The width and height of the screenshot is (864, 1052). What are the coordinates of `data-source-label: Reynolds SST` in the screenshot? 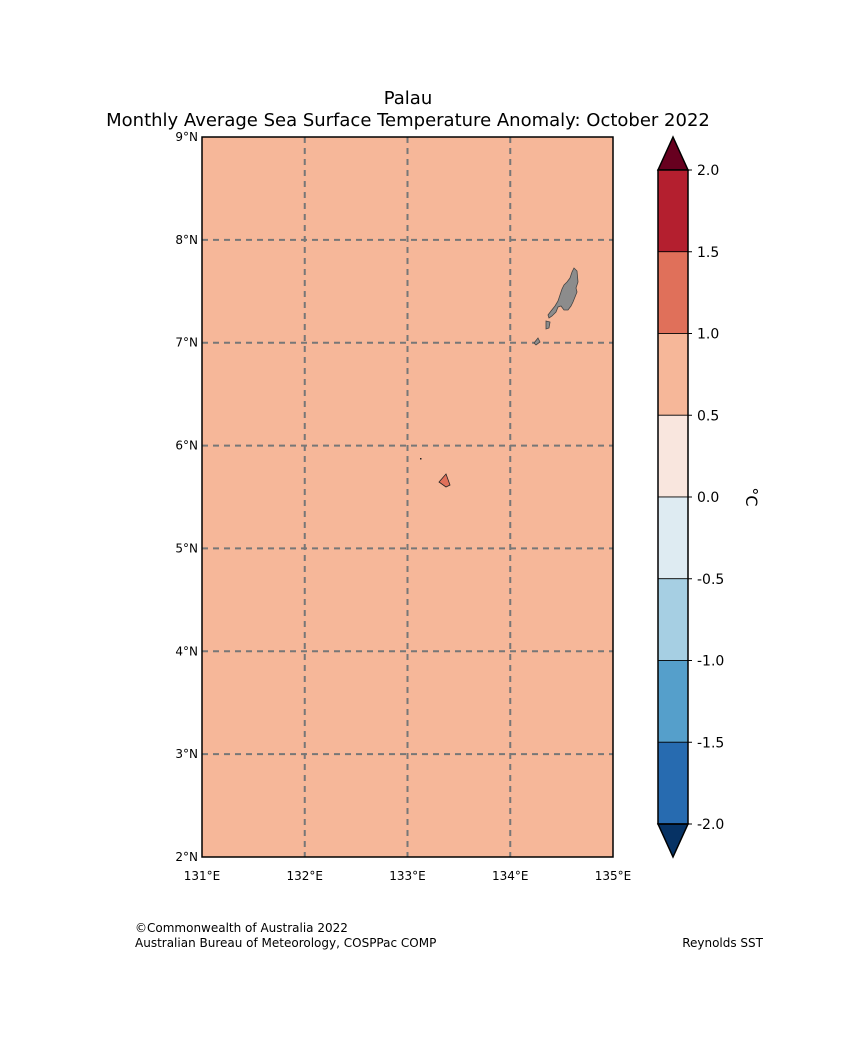 It's located at (722, 943).